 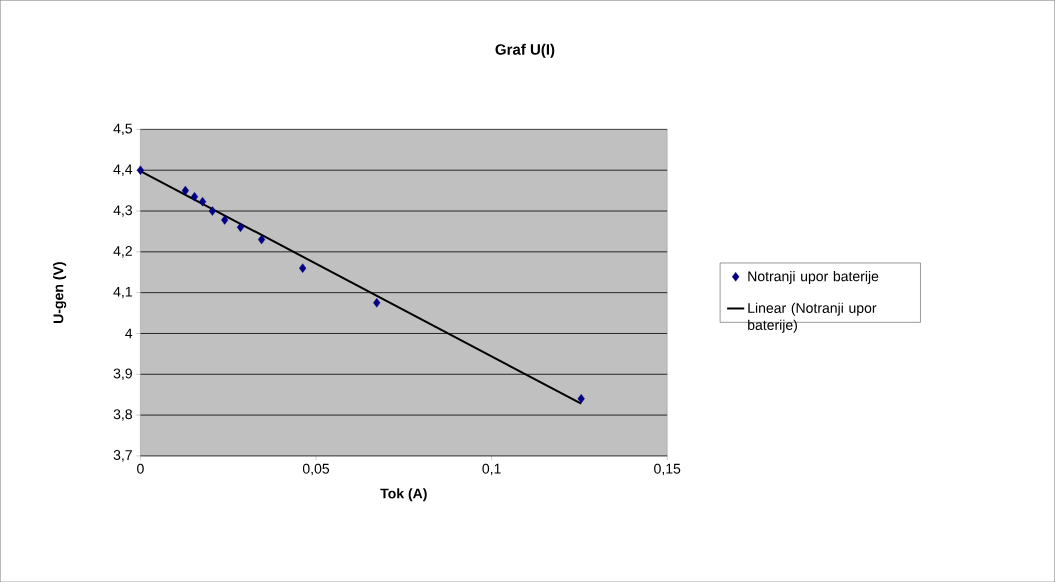 I want to click on y-tick-label: 4, so click(x=129, y=333).